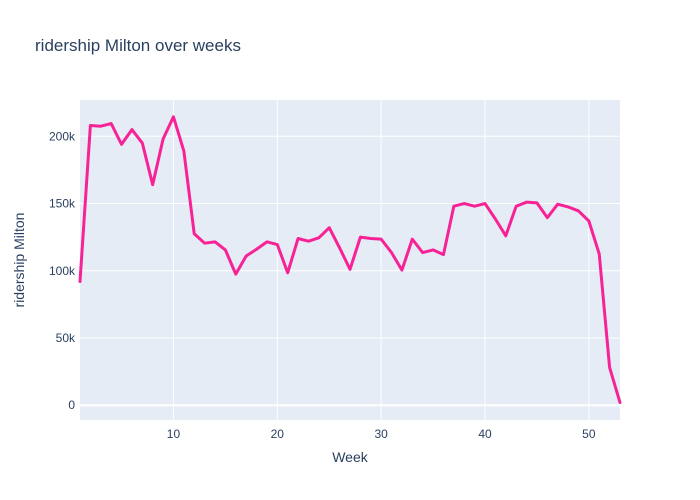 This screenshot has height=500, width=700. Describe the element at coordinates (350, 457) in the screenshot. I see `x-axis-title: Week` at that location.